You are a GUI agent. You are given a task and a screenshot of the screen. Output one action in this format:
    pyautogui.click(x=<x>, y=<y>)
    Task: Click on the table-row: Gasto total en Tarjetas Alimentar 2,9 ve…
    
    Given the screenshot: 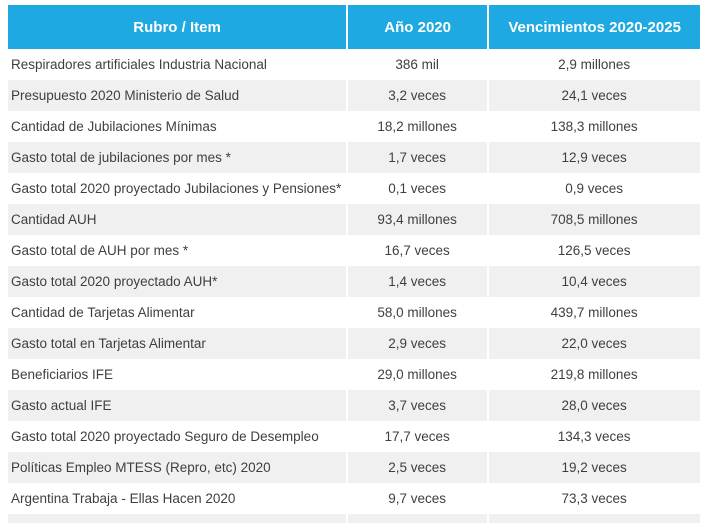 What is the action you would take?
    pyautogui.click(x=354, y=343)
    